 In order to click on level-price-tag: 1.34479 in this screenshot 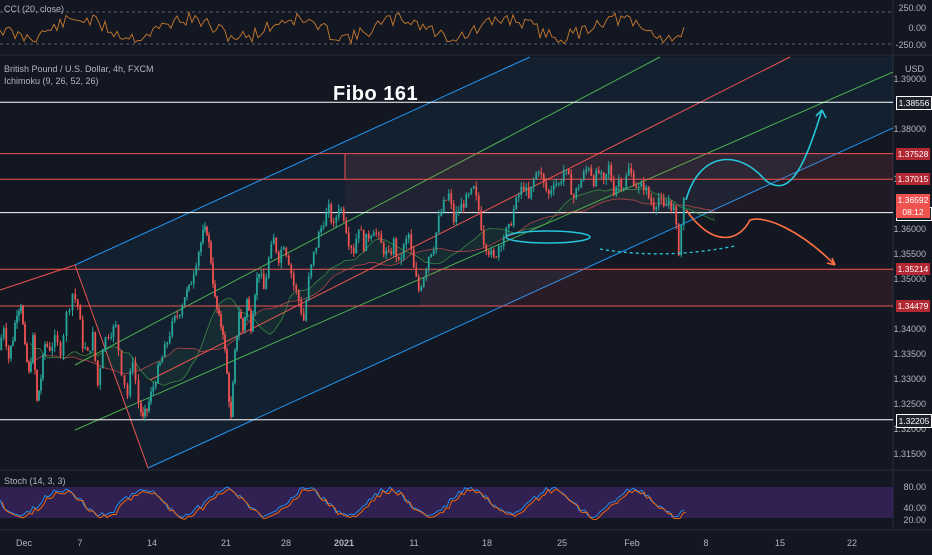, I will do `click(913, 306)`.